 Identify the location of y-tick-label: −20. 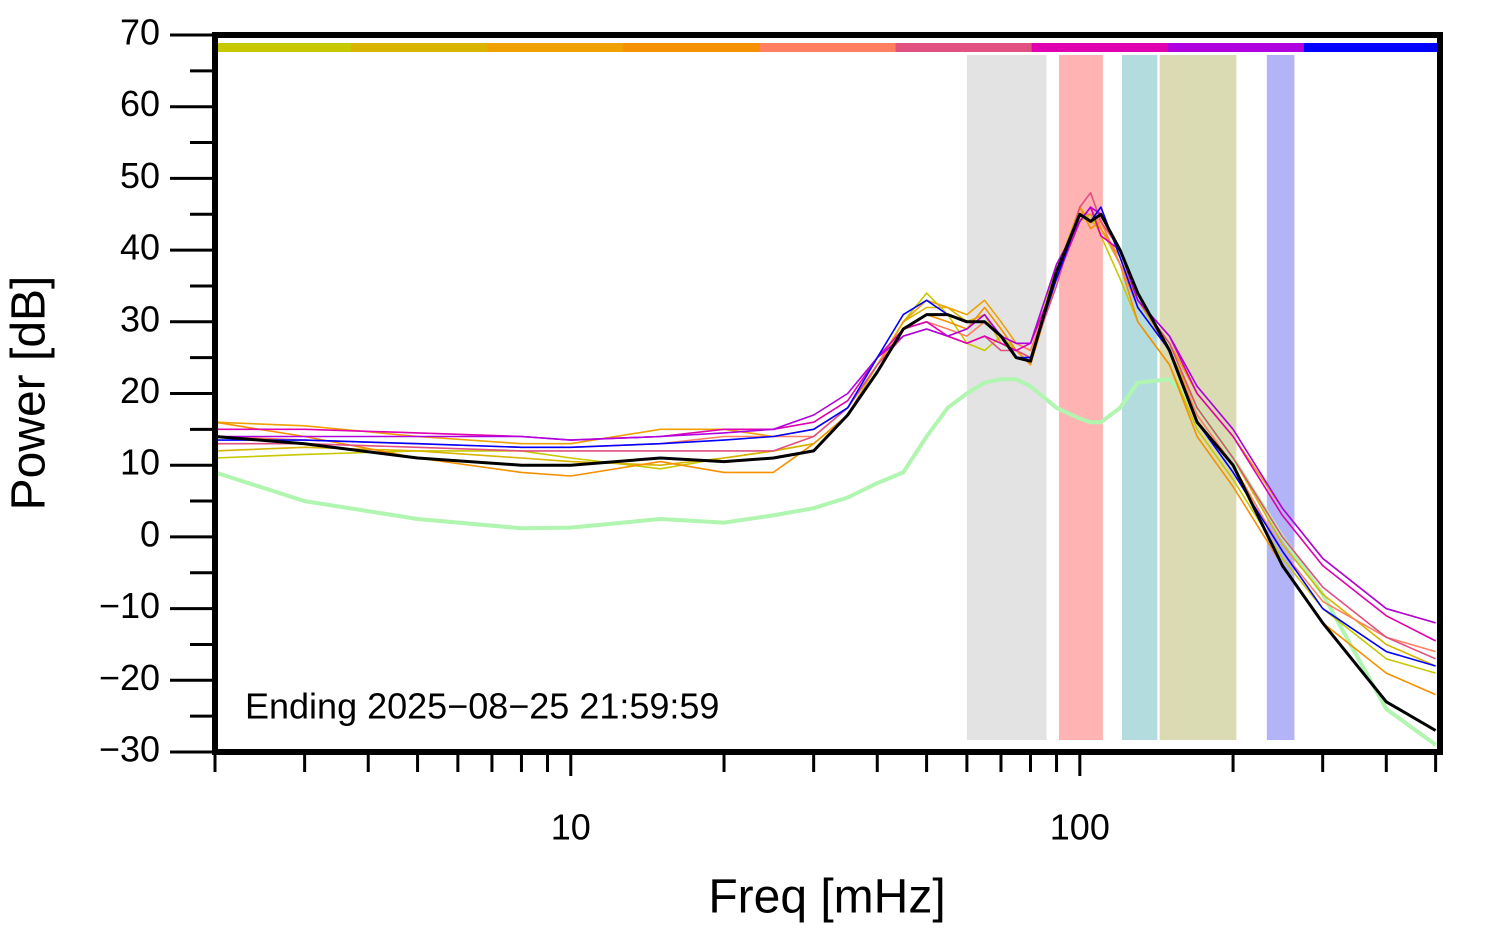
(129, 677).